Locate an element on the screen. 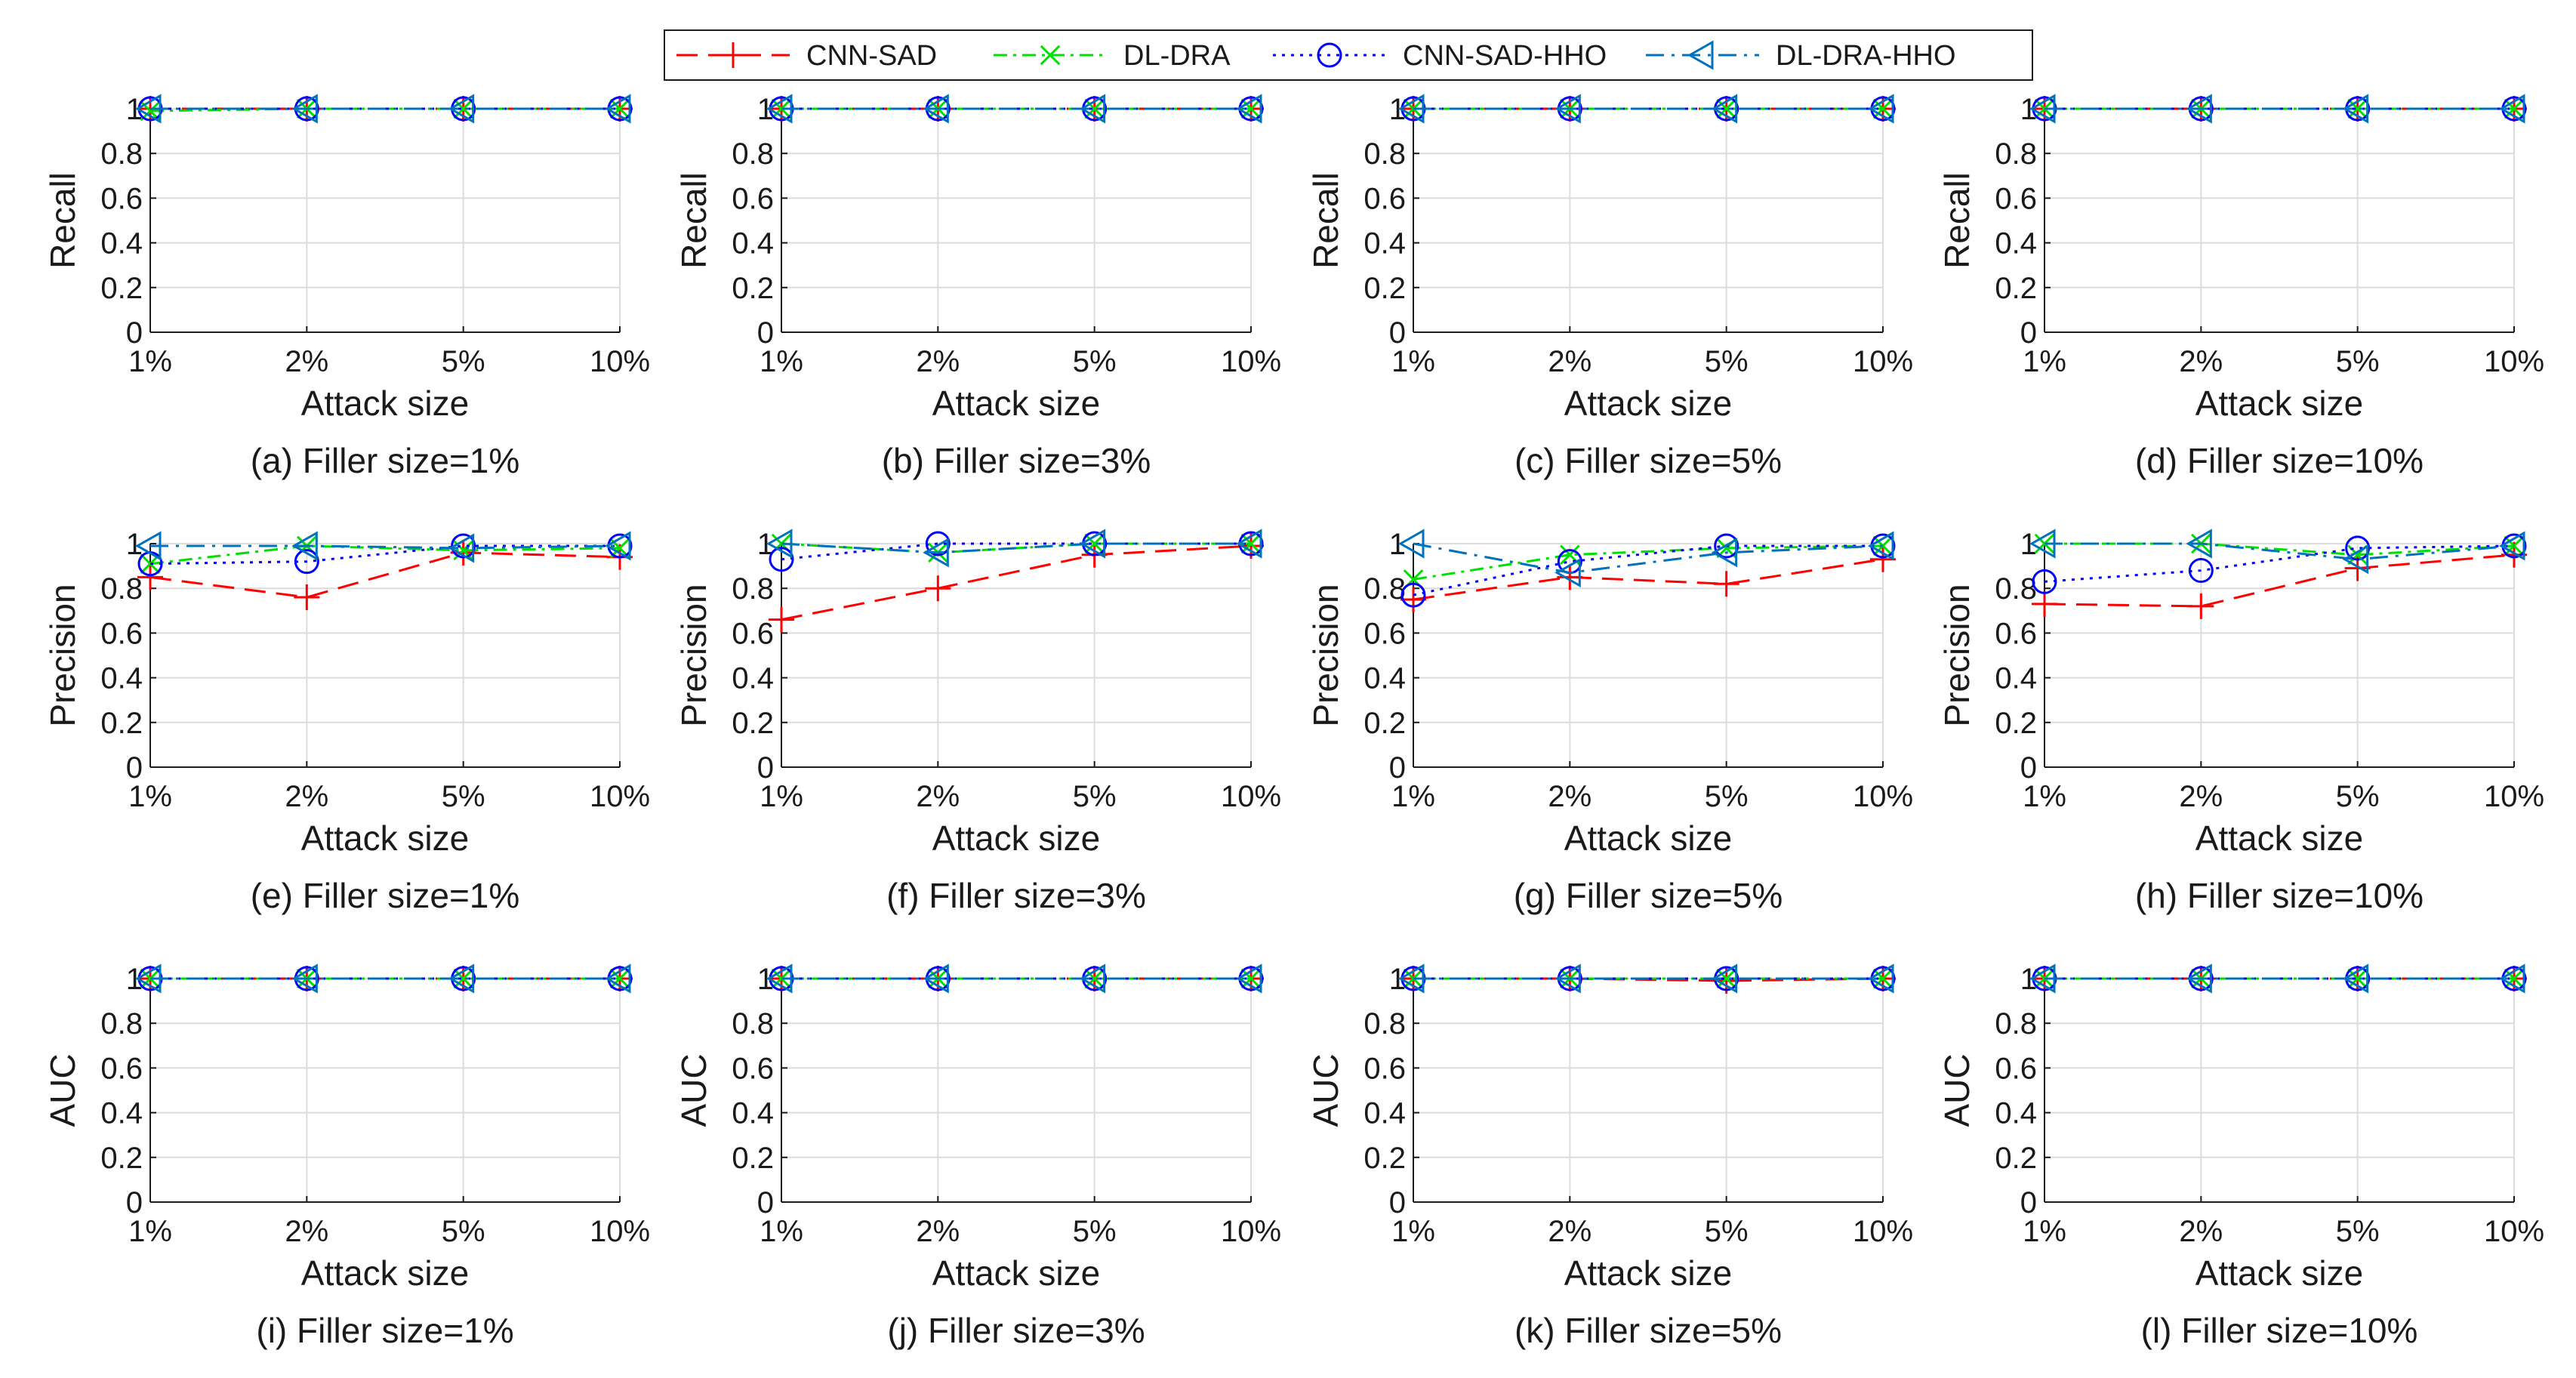 The width and height of the screenshot is (2576, 1378). y-axis-label: Recall is located at coordinates (62, 220).